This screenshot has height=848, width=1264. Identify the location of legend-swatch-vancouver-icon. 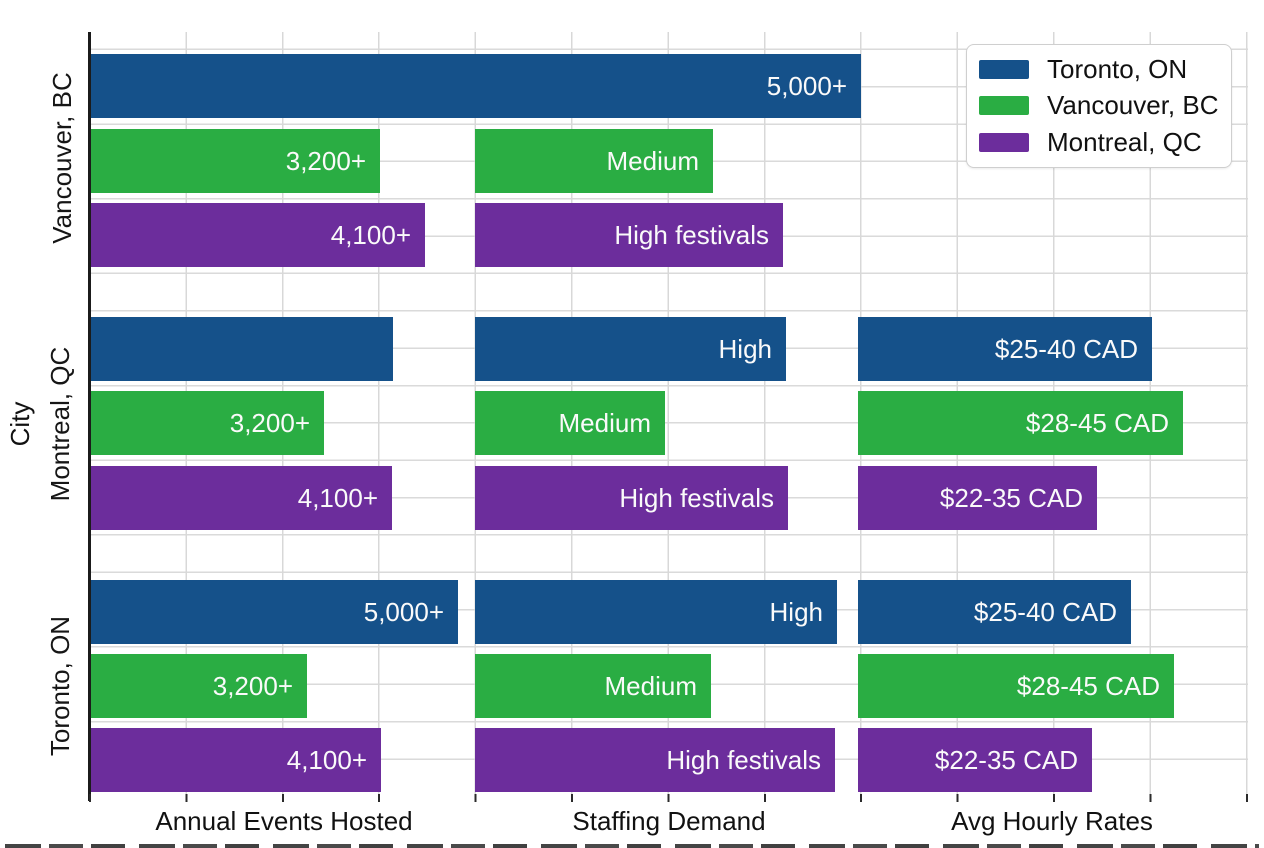
(1004, 106).